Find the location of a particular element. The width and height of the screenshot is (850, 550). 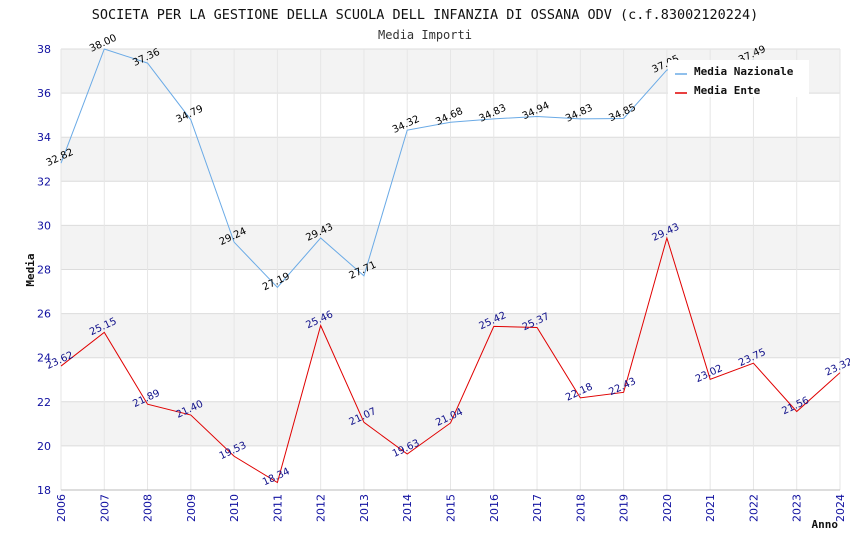

chart-subtitle: Media Importi is located at coordinates (425, 35).